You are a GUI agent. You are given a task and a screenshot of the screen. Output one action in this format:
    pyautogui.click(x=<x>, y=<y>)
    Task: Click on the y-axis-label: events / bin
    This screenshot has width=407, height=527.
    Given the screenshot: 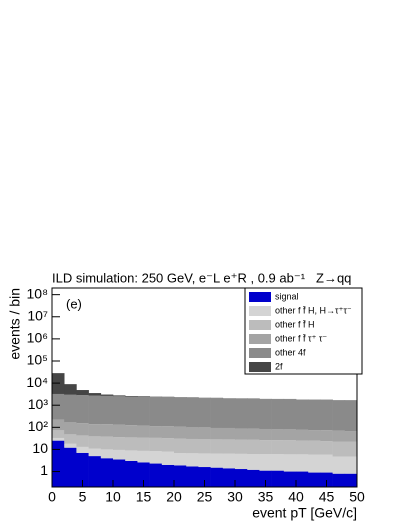 What is the action you would take?
    pyautogui.click(x=15, y=324)
    